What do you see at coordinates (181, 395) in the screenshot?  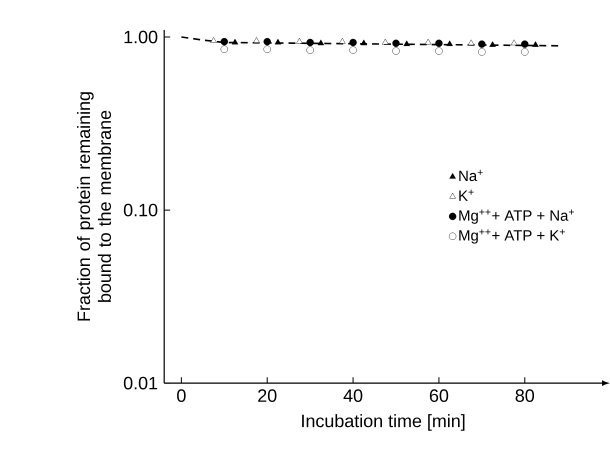 I see `x-tick-label: 0` at bounding box center [181, 395].